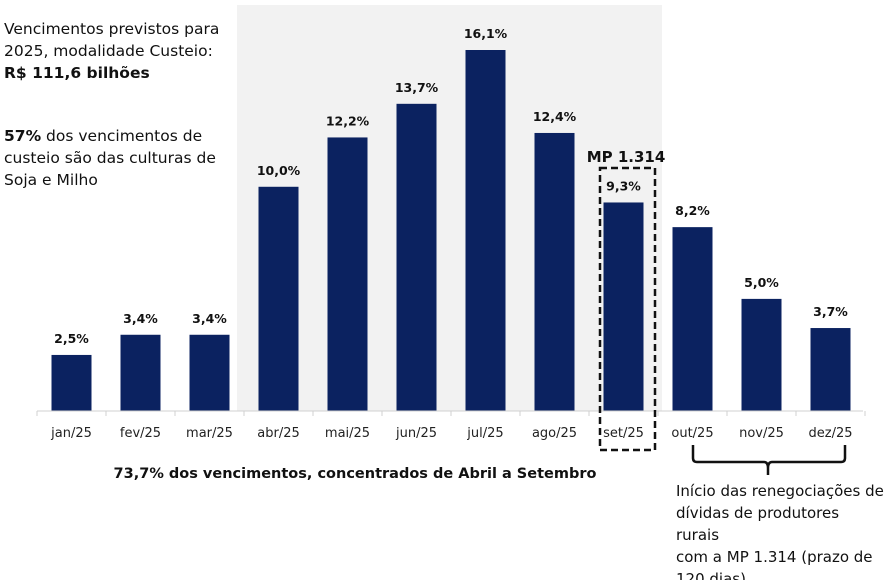  What do you see at coordinates (692, 433) in the screenshot?
I see `x-tick-label: out/25` at bounding box center [692, 433].